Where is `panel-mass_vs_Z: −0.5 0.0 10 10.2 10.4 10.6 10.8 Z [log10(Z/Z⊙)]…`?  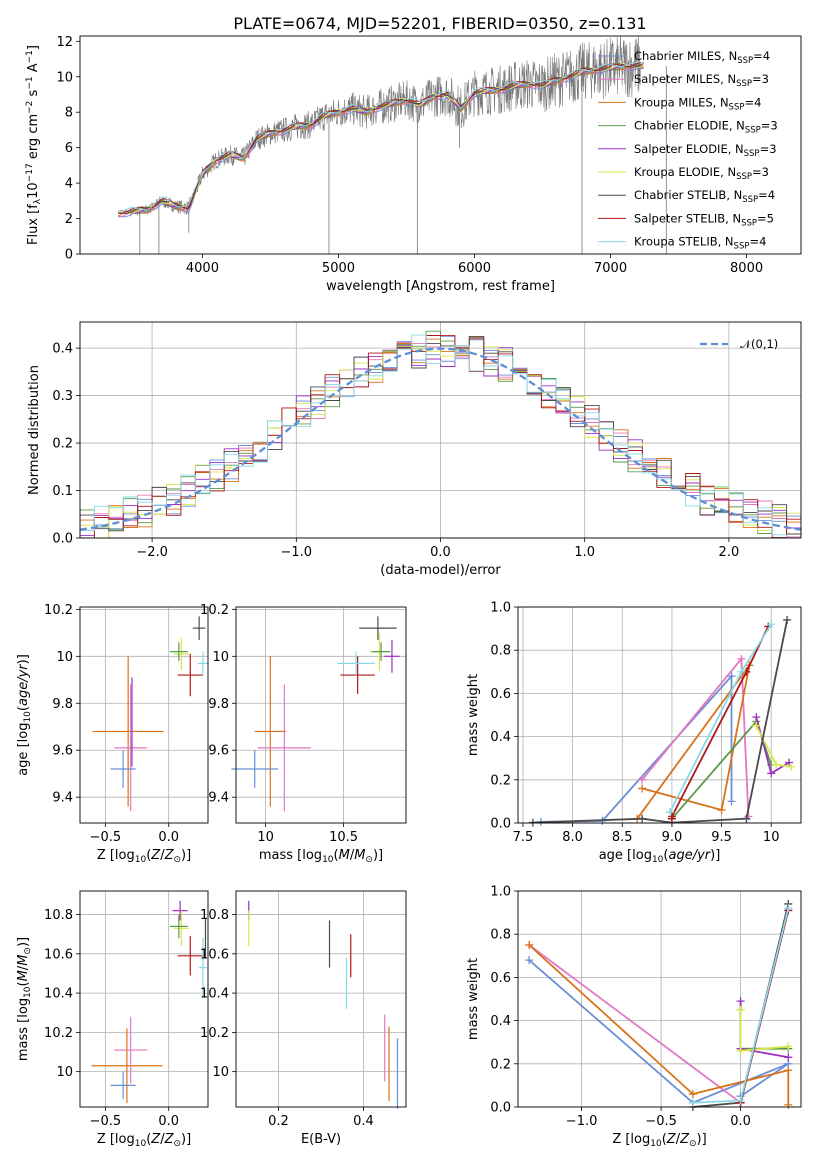 panel-mass_vs_Z: −0.5 0.0 10 10.2 10.4 10.6 10.8 Z [log10(Z/Z⊙)]… is located at coordinates (112, 1019).